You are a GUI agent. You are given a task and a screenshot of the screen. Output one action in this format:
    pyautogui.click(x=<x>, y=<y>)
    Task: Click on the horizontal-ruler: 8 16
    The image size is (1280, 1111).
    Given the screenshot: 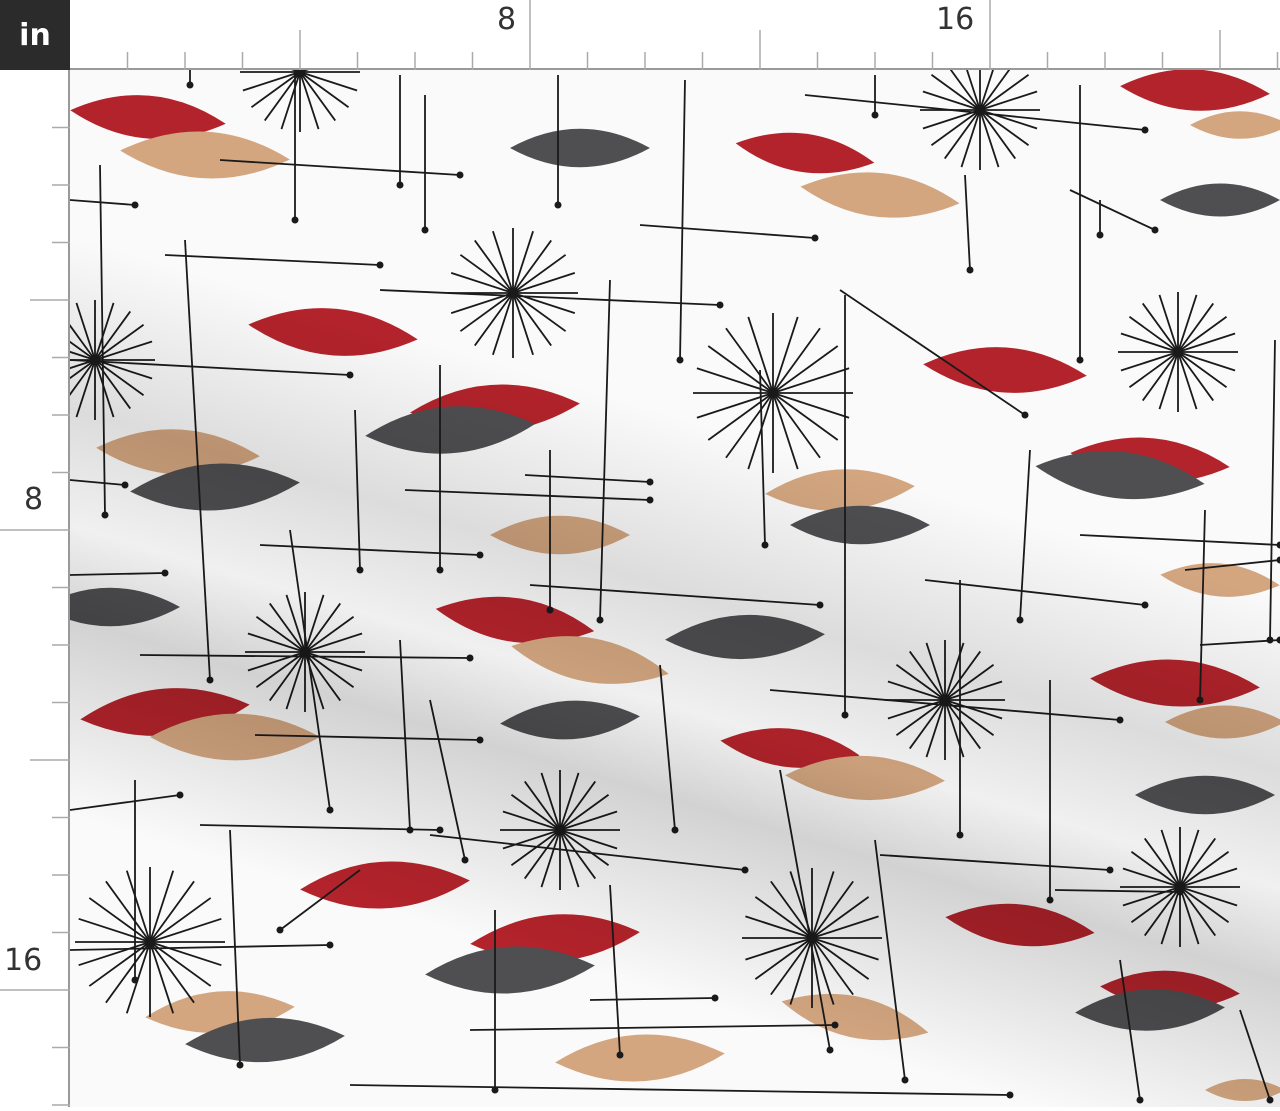 What is the action you would take?
    pyautogui.click(x=675, y=35)
    